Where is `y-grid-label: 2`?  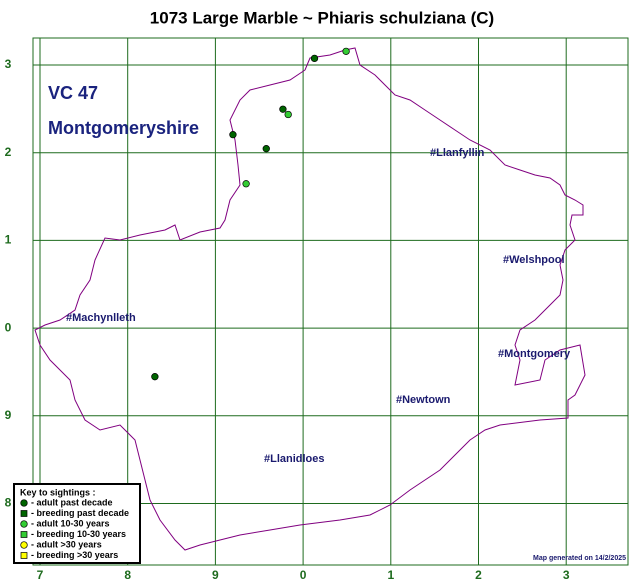
y-grid-label: 2 is located at coordinates (8, 152).